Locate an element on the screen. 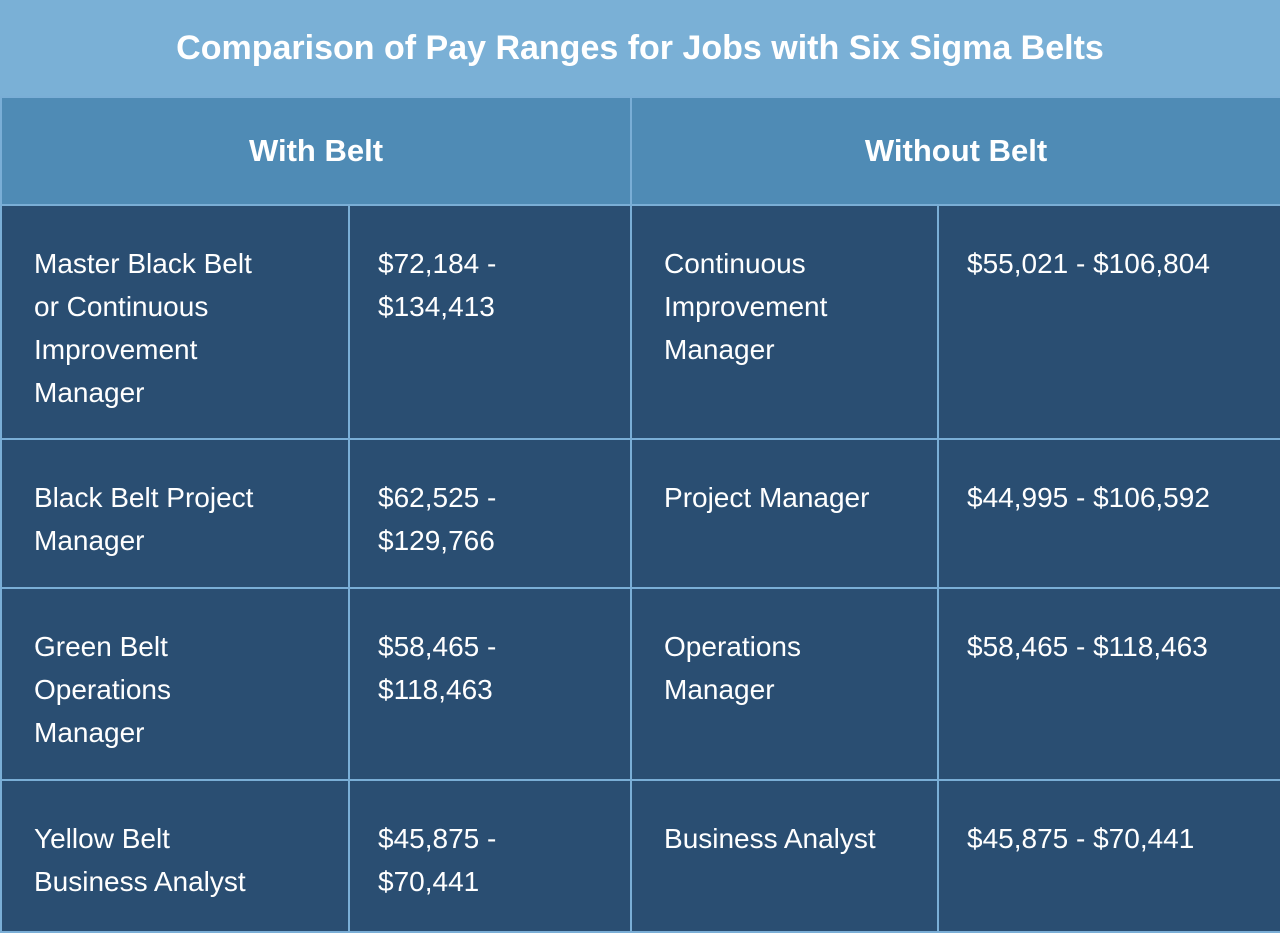  without-belt-pay: $45,875 - $70,441 is located at coordinates (1108, 856).